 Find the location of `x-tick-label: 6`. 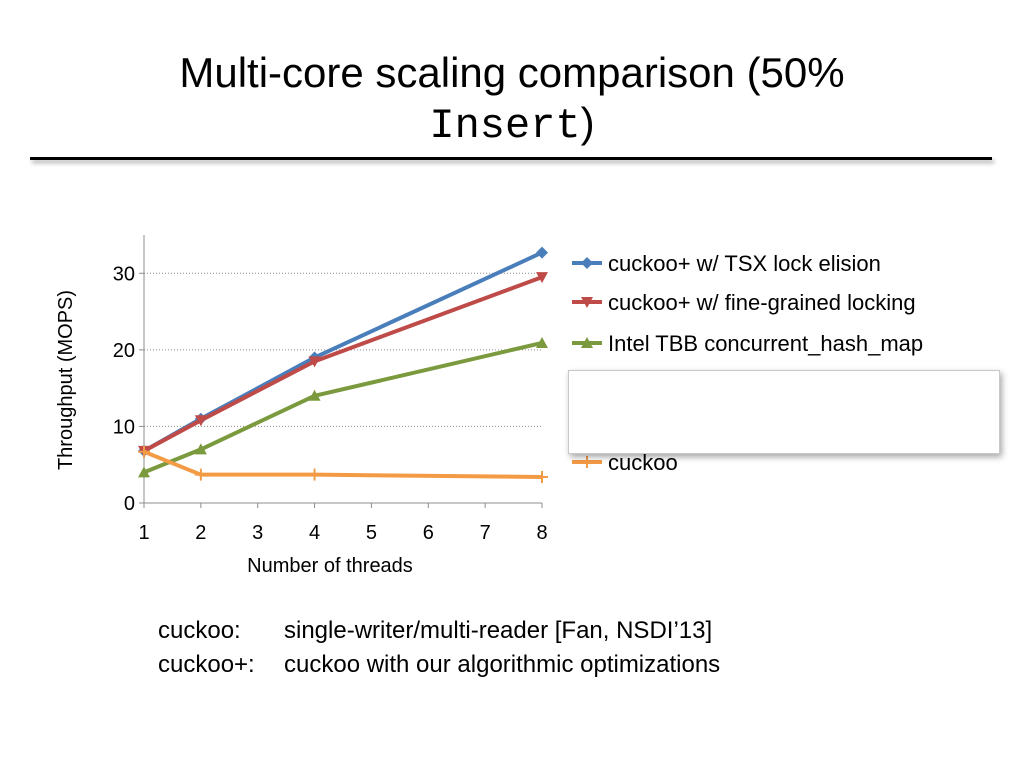

x-tick-label: 6 is located at coordinates (428, 533).